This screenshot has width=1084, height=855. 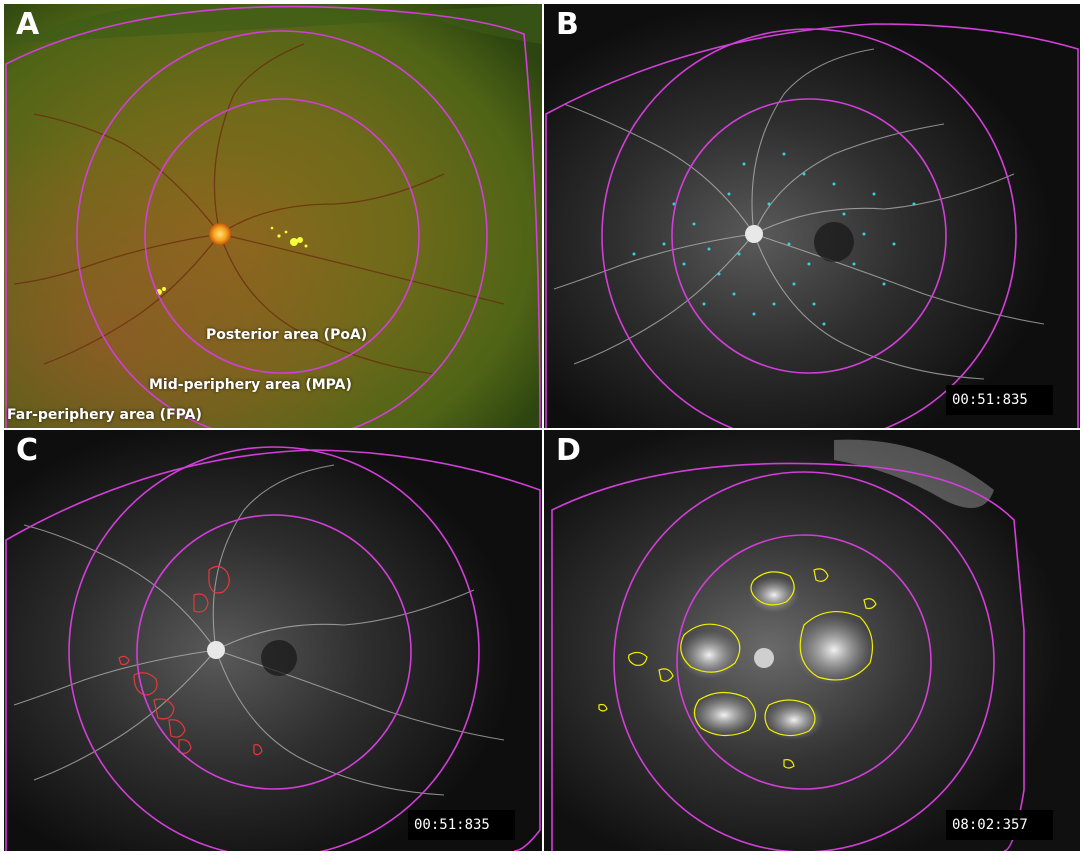 I want to click on mid-periphery-area-label: Mid-periphery area (MPA), so click(x=250, y=385).